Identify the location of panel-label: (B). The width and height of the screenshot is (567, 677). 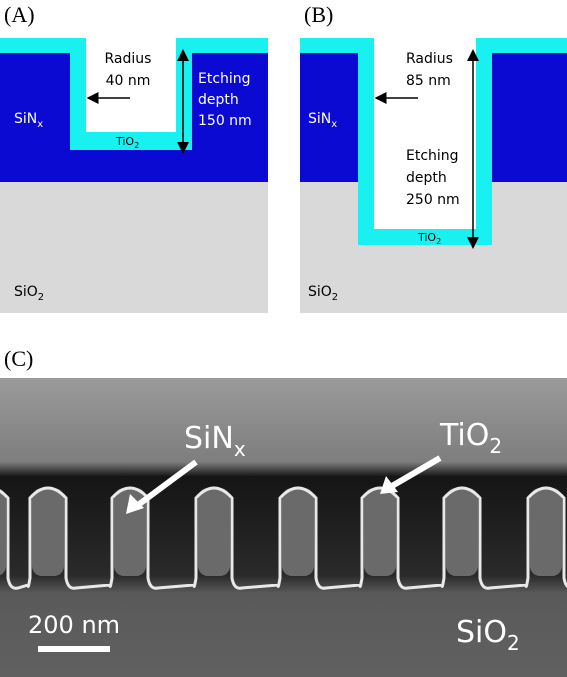
(318, 14).